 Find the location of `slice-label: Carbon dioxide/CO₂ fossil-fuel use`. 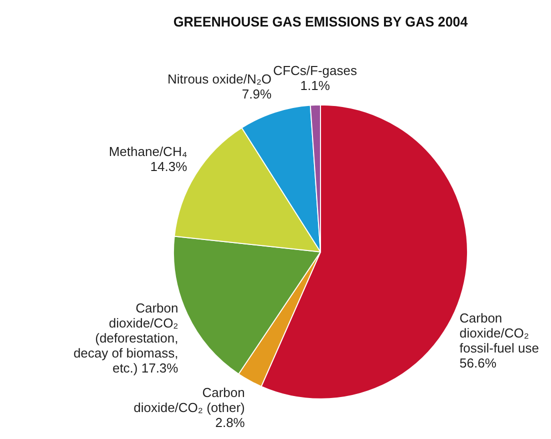

slice-label: Carbon dioxide/CO₂ fossil-fuel use is located at coordinates (500, 333).